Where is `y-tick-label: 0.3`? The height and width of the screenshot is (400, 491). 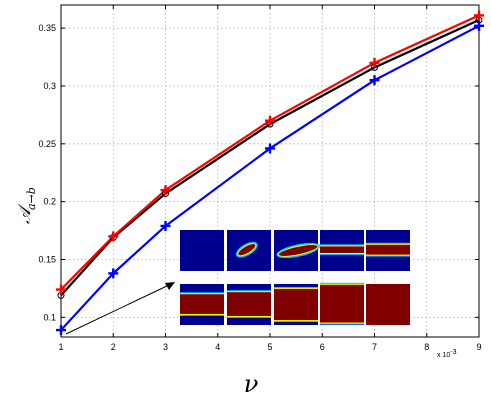
y-tick-label: 0.3 is located at coordinates (49, 86).